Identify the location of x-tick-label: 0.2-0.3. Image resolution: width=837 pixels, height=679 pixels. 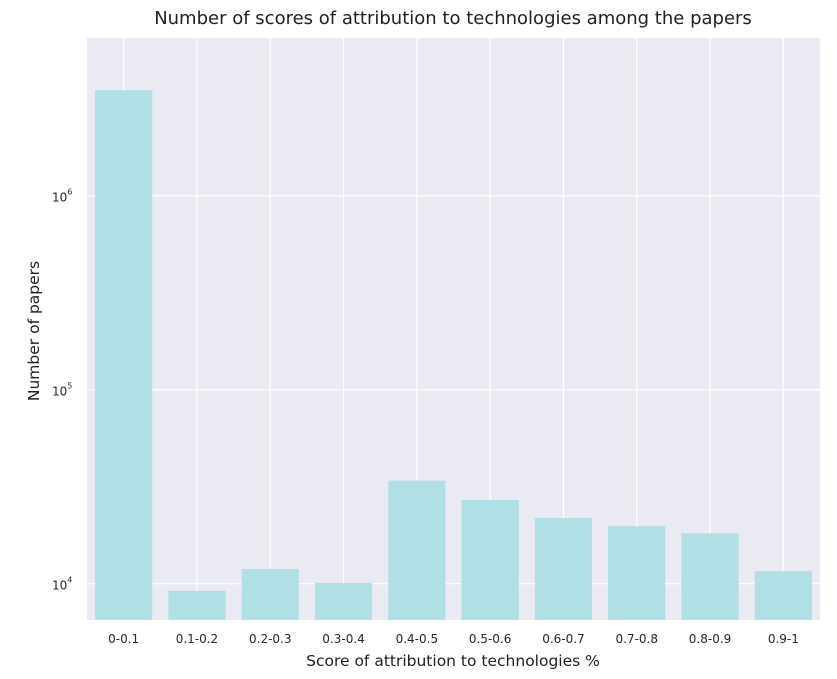
(270, 639).